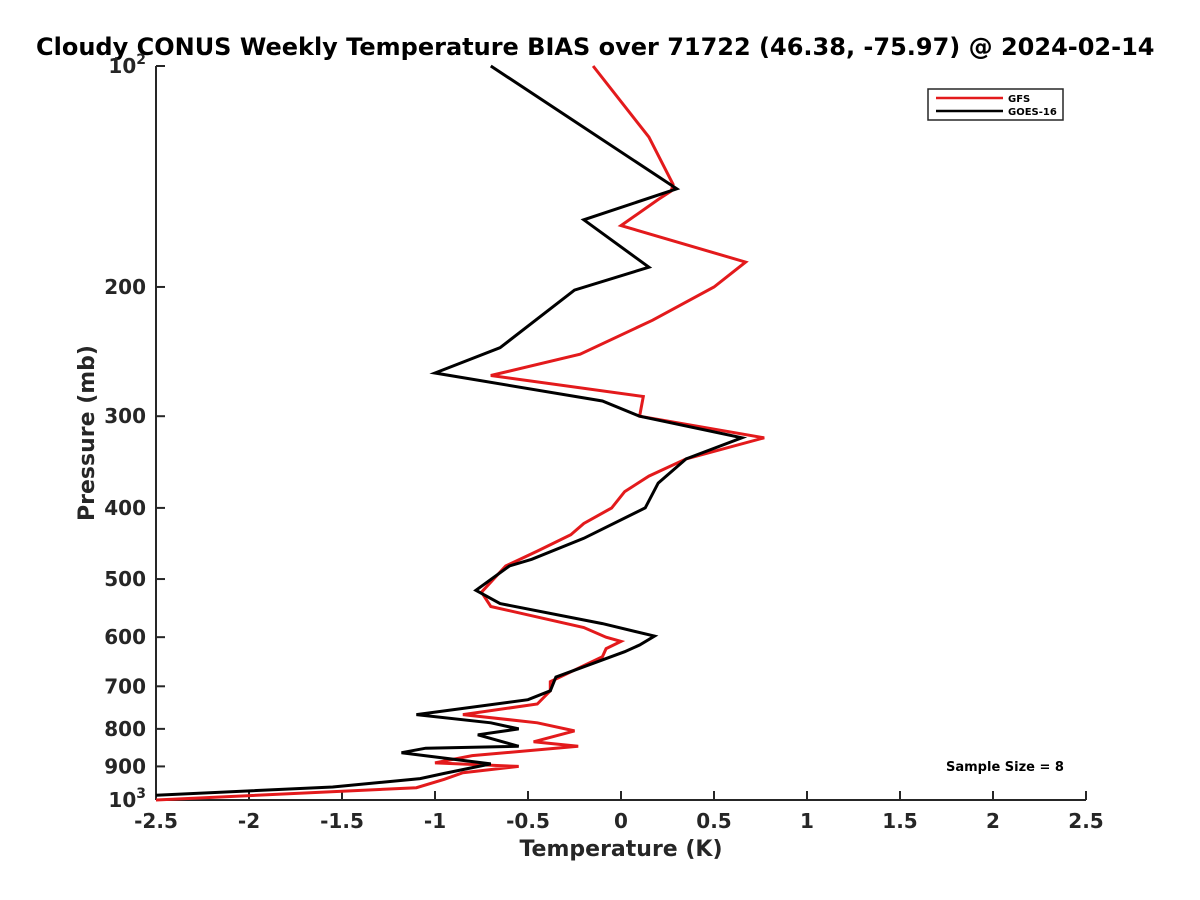 This screenshot has height=900, width=1200. I want to click on x-tick-label: -1.5, so click(342, 821).